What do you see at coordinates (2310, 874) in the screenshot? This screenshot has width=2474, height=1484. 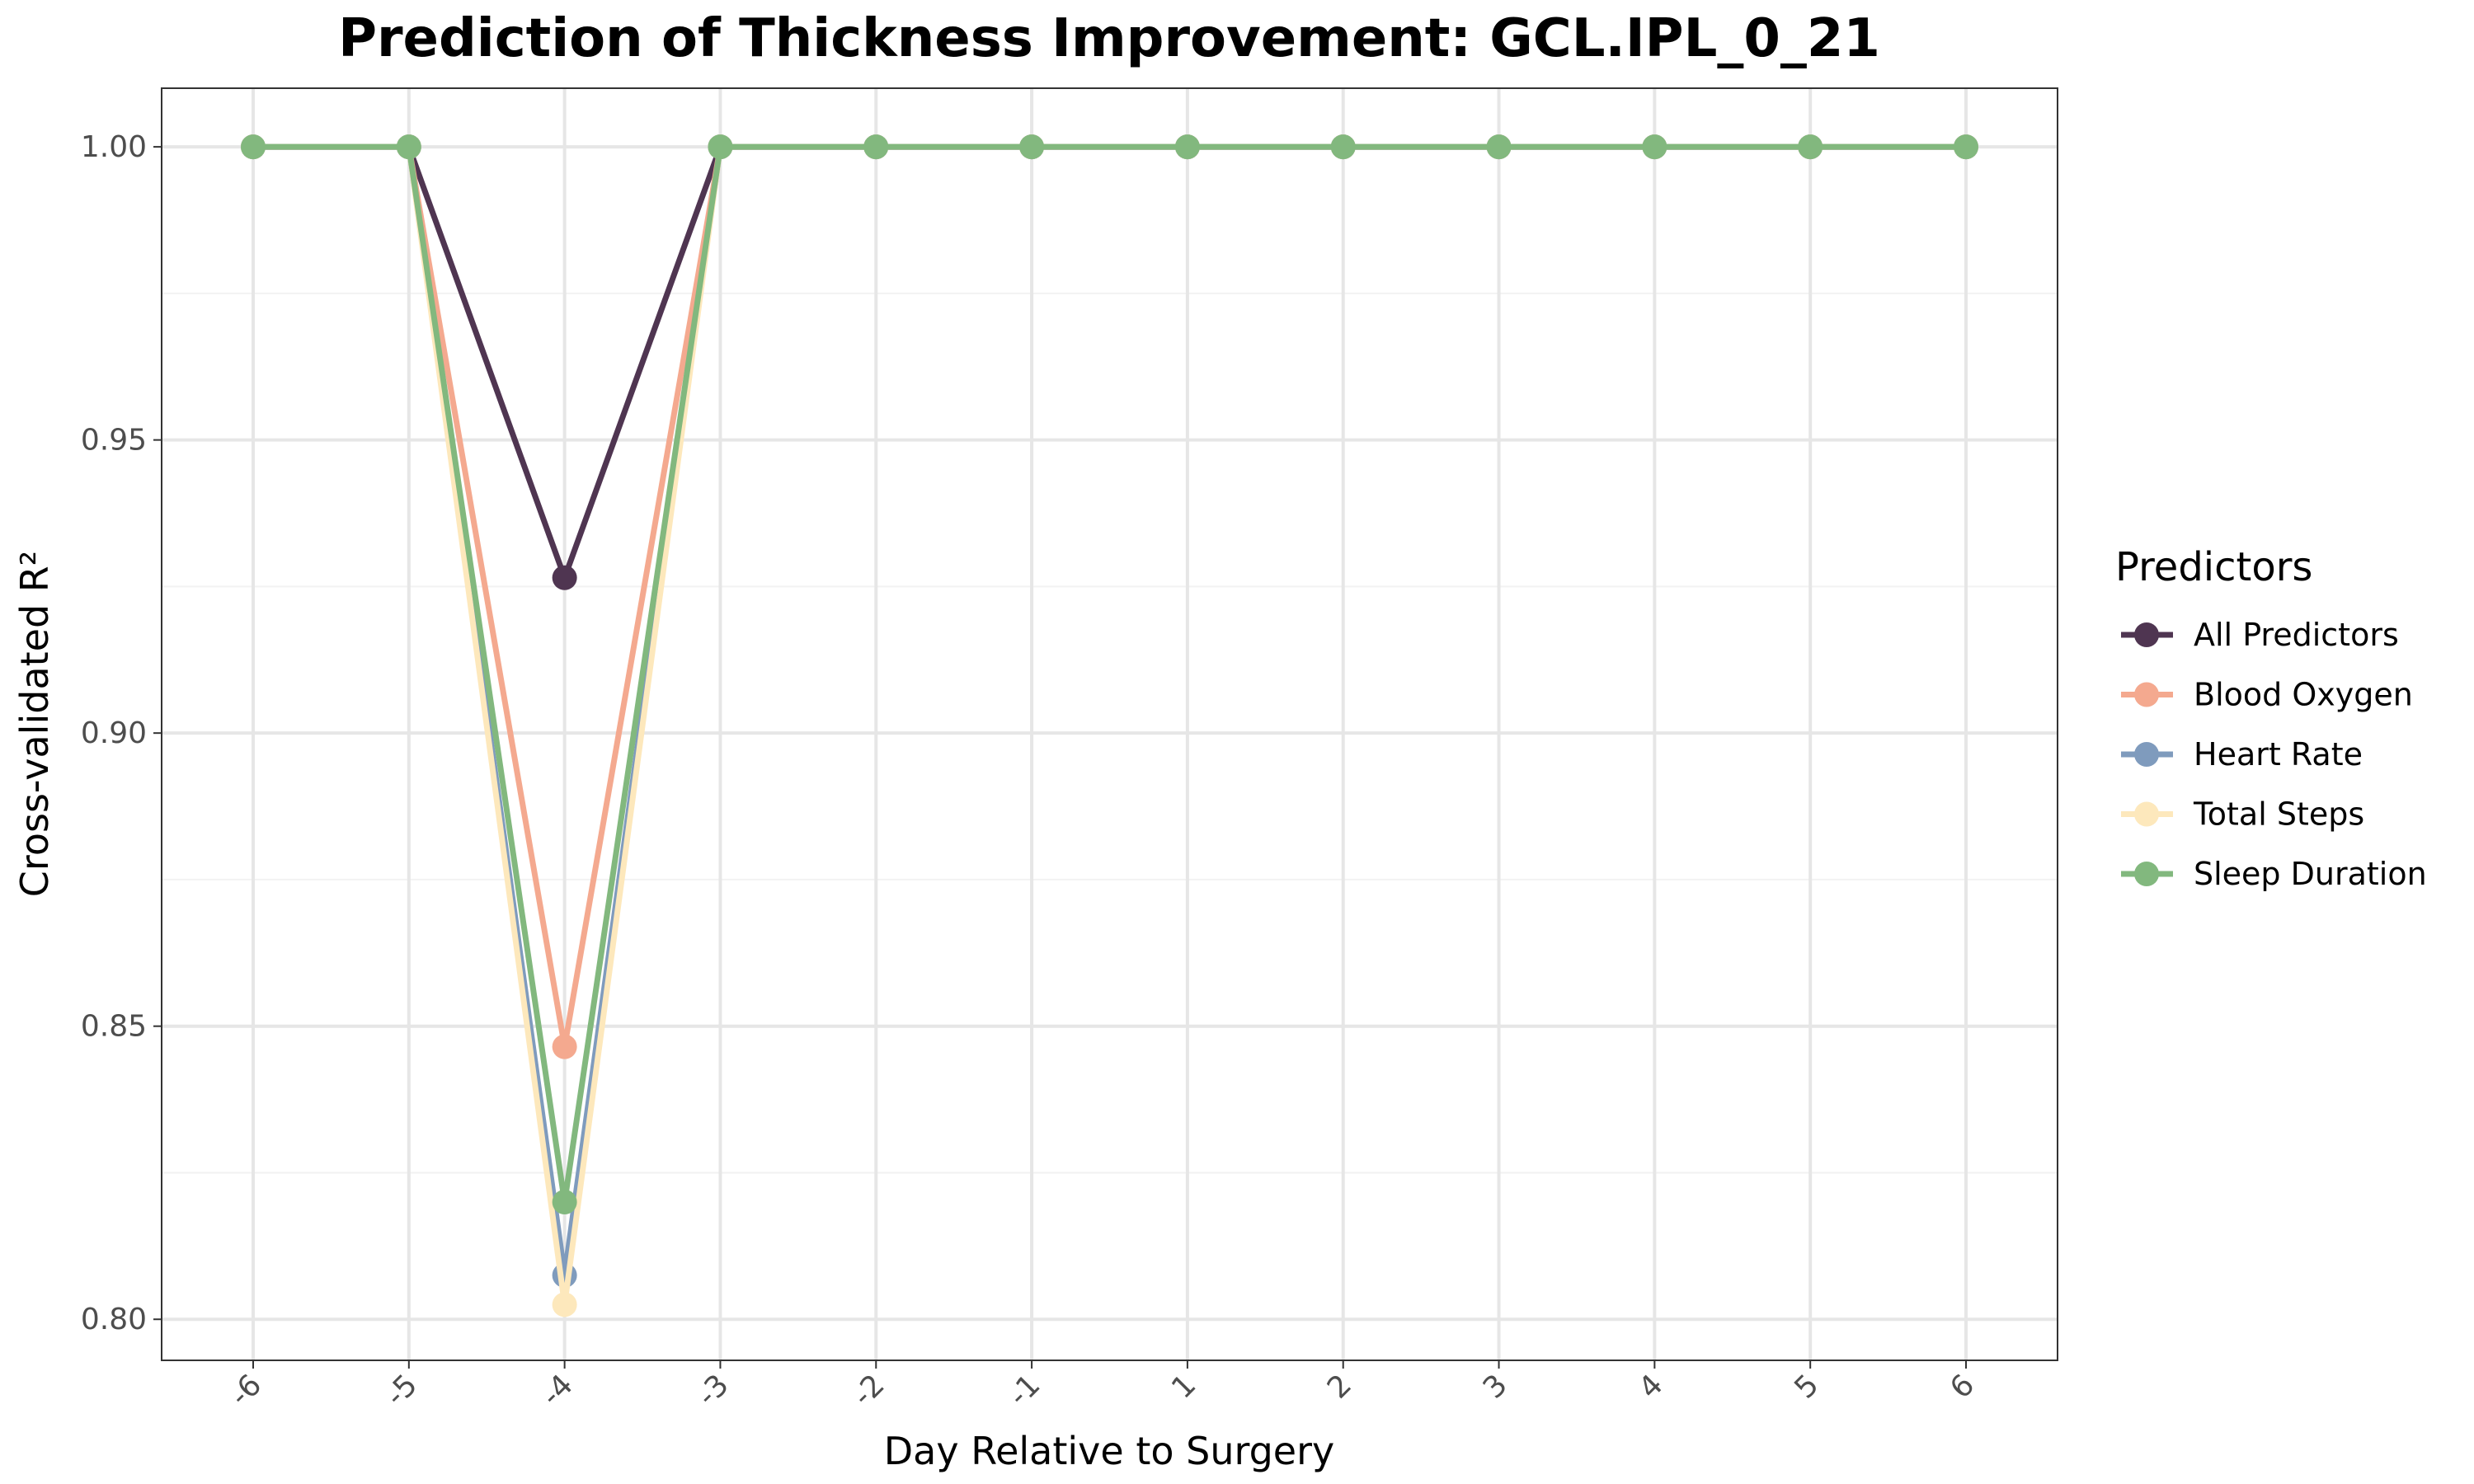 I see `legend-label: Sleep Duration` at bounding box center [2310, 874].